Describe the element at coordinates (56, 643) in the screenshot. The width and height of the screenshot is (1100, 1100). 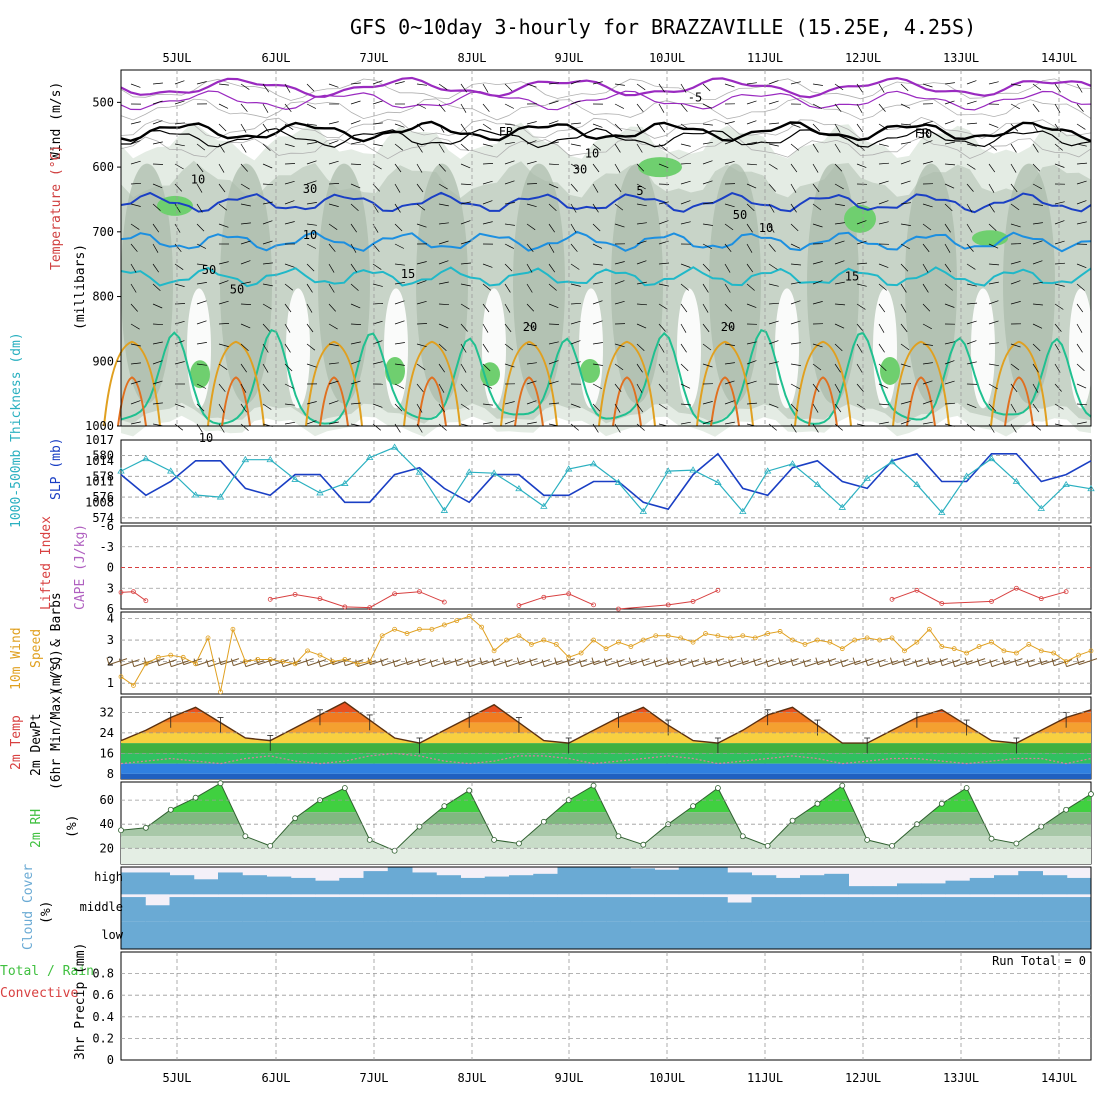
I see `wind-barbs-label: (m/s) & Barbs` at that location.